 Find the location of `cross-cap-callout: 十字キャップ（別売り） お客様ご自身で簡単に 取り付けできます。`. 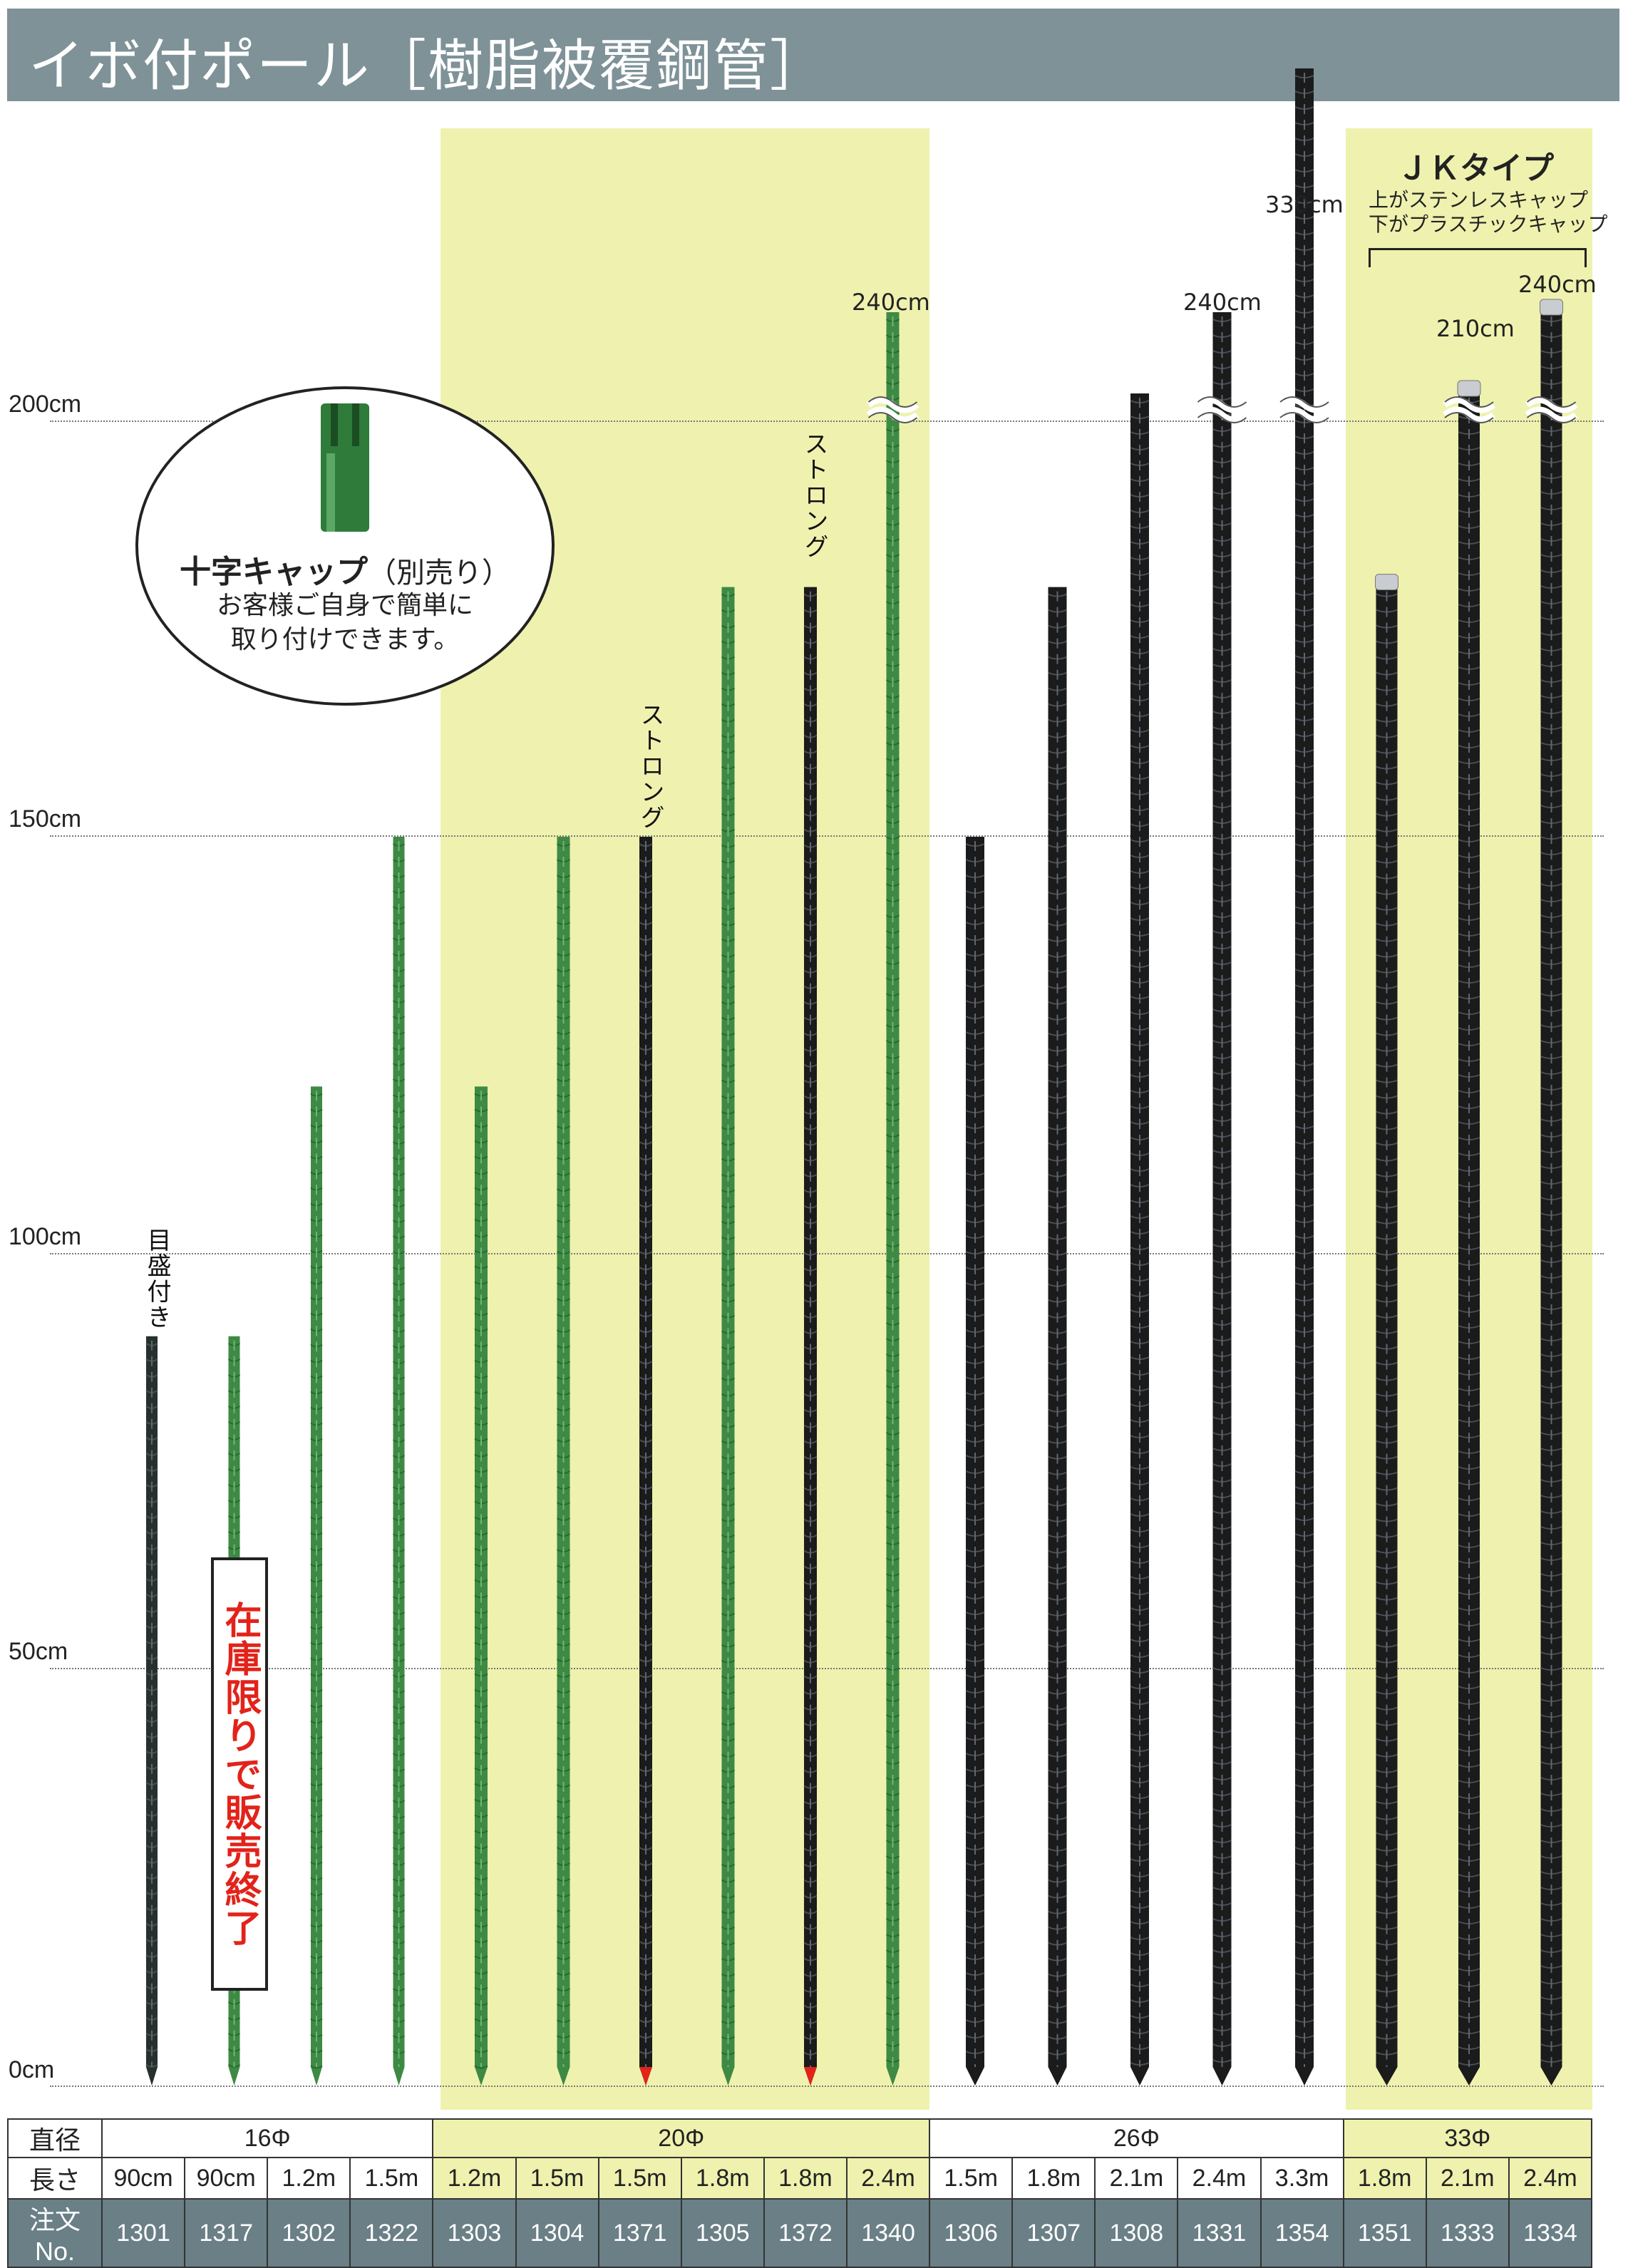

cross-cap-callout: 十字キャップ（別売り） お客様ご自身で簡単に 取り付けできます。 is located at coordinates (345, 546).